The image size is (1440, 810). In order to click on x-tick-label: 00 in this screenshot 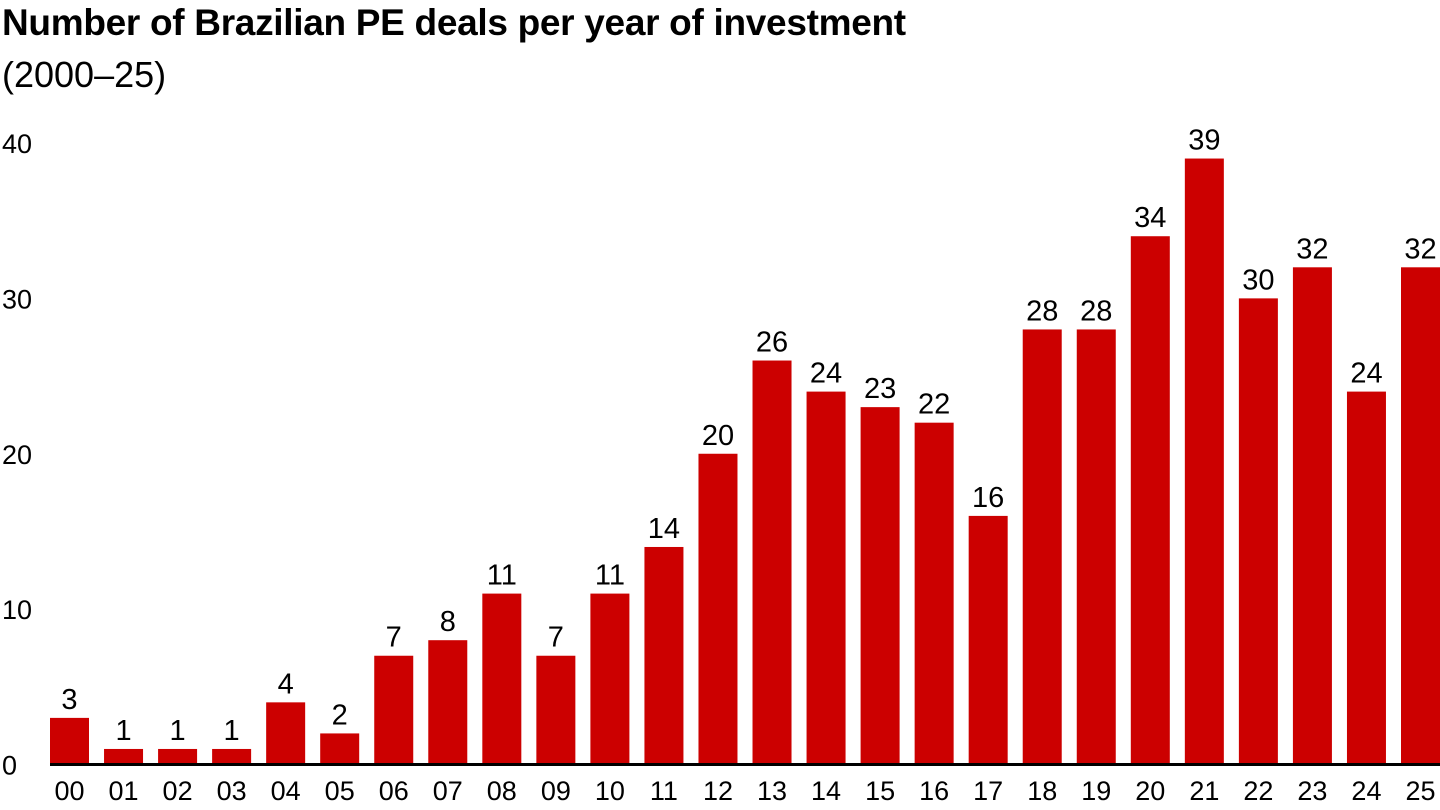, I will do `click(69, 791)`.